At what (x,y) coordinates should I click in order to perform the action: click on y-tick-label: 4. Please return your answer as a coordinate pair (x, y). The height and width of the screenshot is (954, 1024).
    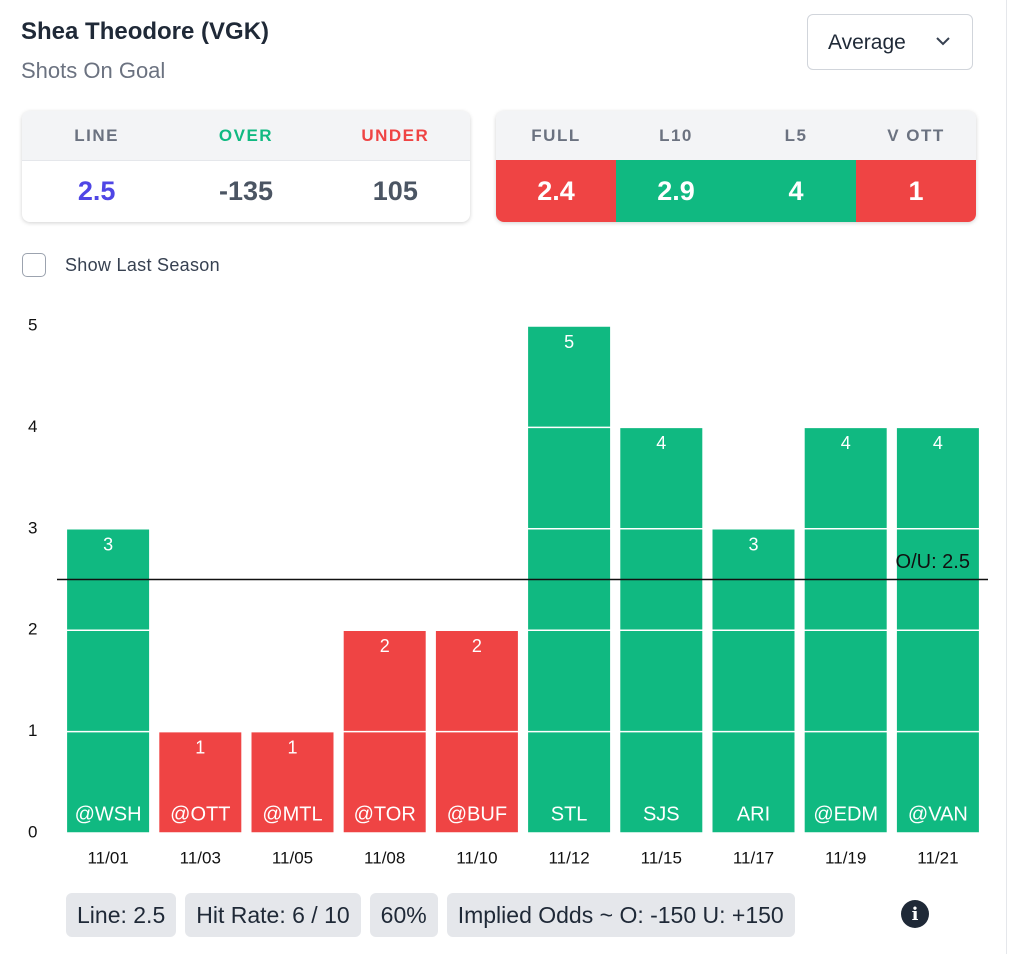
    Looking at the image, I should click on (32, 426).